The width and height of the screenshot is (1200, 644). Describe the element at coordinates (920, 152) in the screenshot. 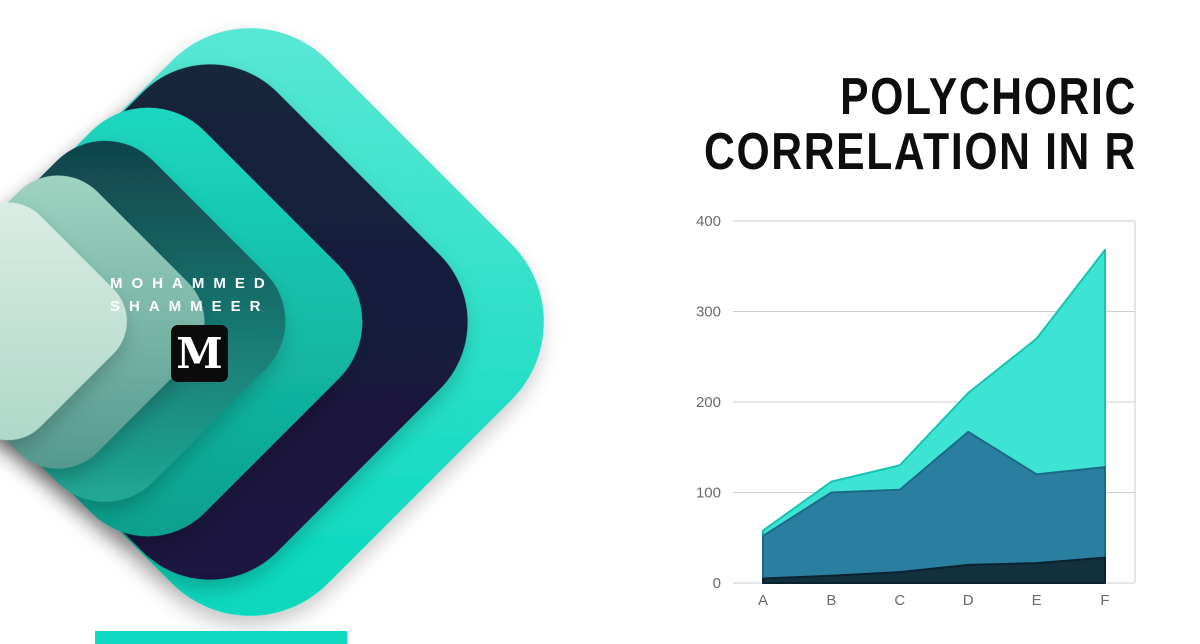

I see `title-line2: CORRELATION IN R` at that location.